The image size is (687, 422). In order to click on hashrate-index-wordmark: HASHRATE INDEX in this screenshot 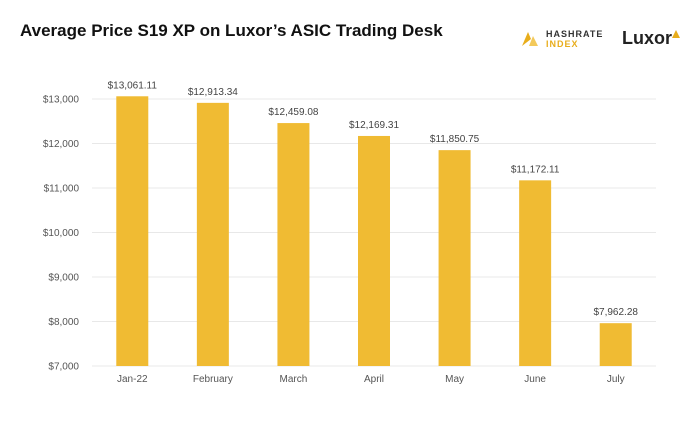, I will do `click(574, 39)`.